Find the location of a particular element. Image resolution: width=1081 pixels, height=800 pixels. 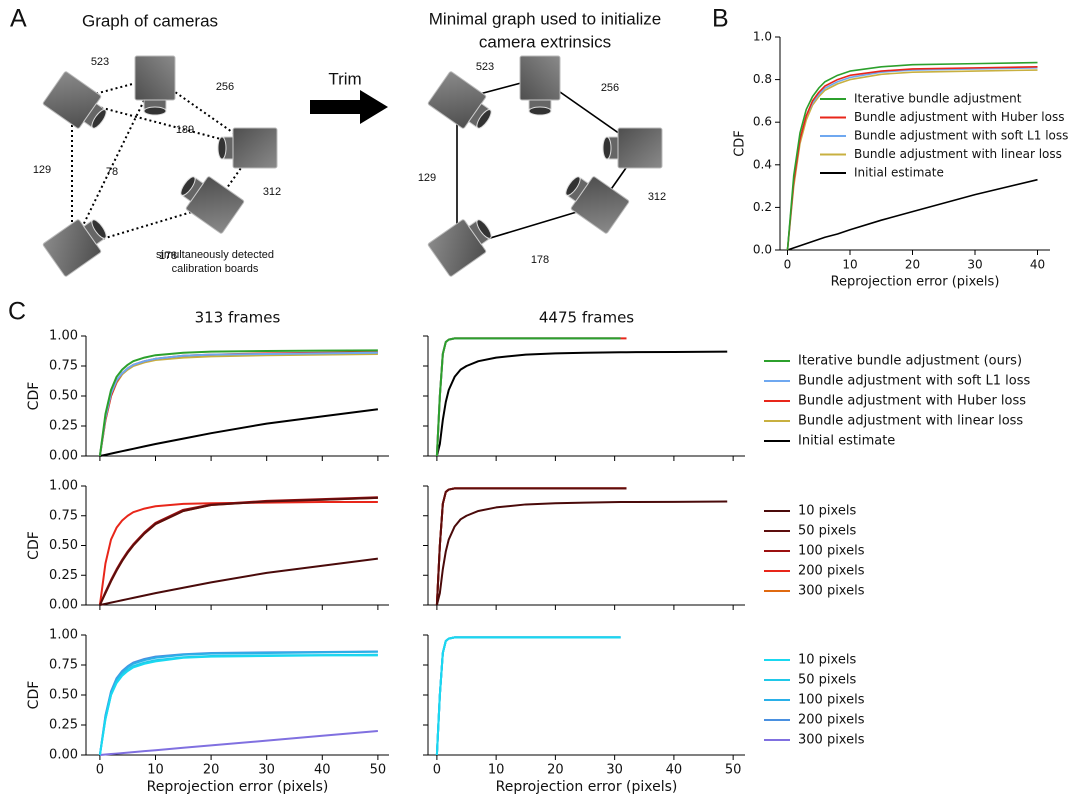

edge-label: 78 is located at coordinates (112, 172).